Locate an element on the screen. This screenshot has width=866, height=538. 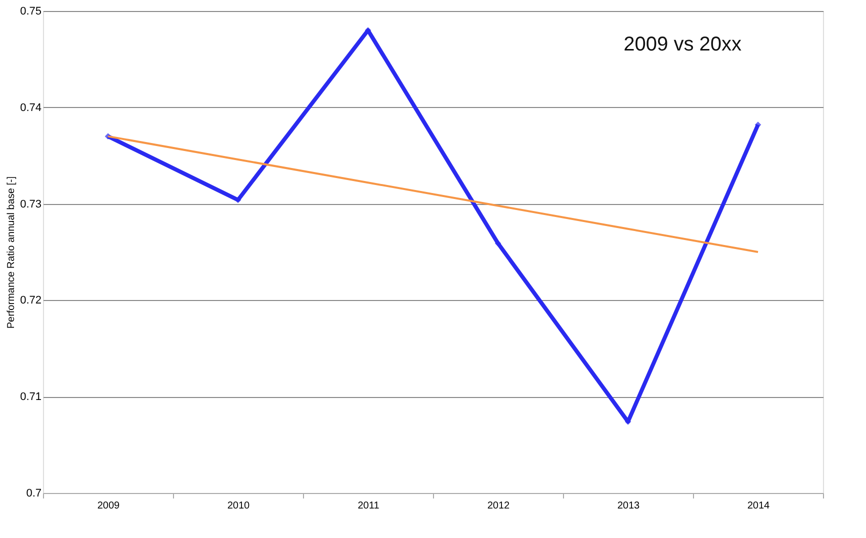
y-tick-label: 0.75 is located at coordinates (31, 12).